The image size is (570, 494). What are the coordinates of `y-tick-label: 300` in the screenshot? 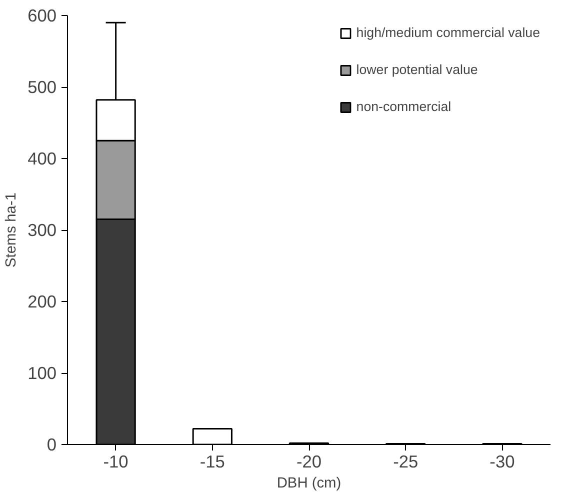 It's located at (42, 230).